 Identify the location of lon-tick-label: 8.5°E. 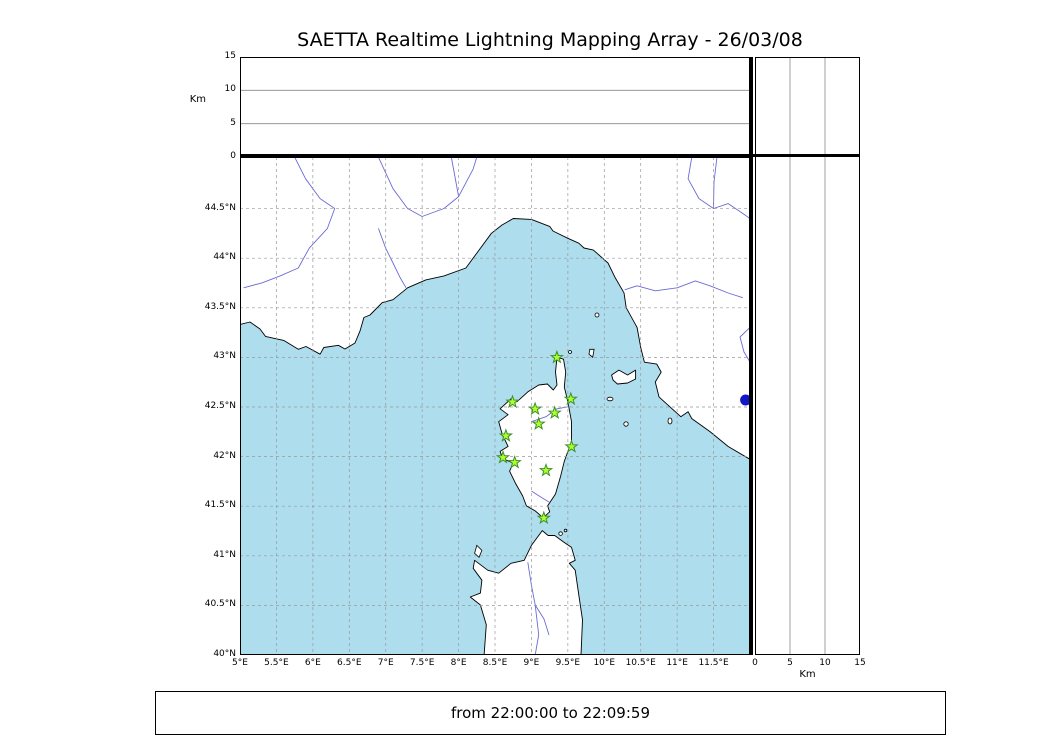
(495, 663).